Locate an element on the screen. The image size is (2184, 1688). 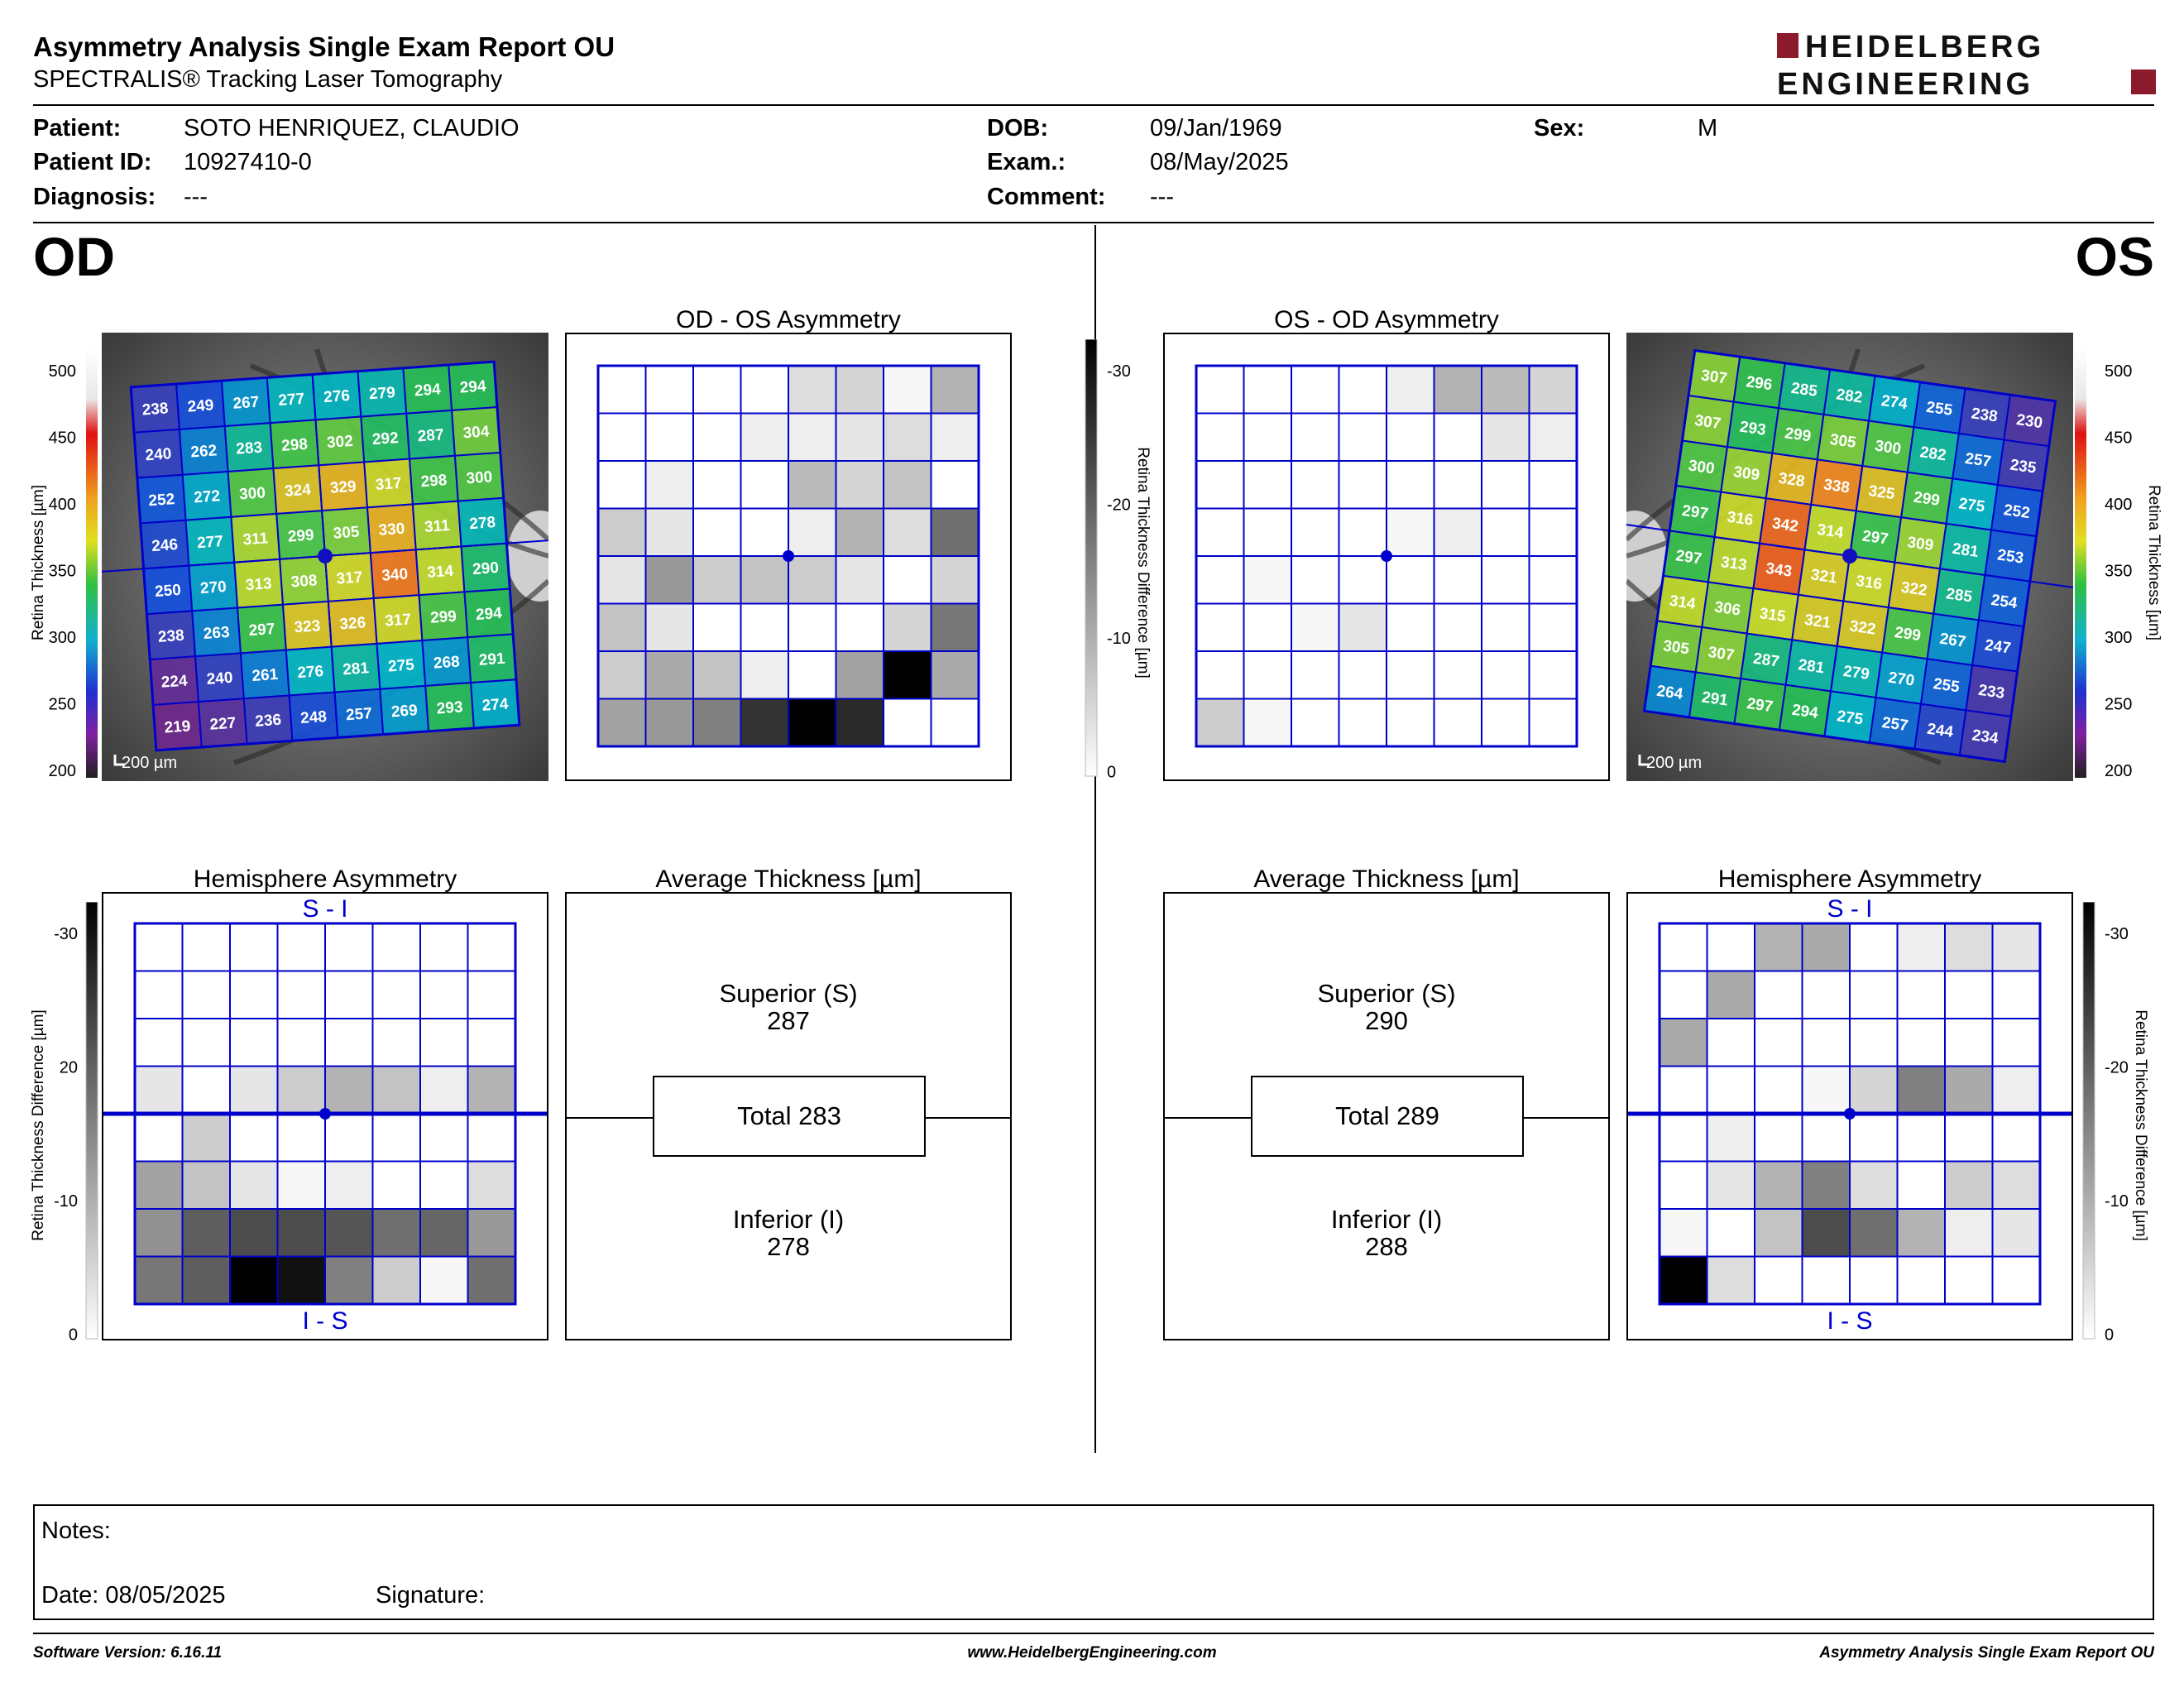
thickness-value: 304 is located at coordinates (476, 432).